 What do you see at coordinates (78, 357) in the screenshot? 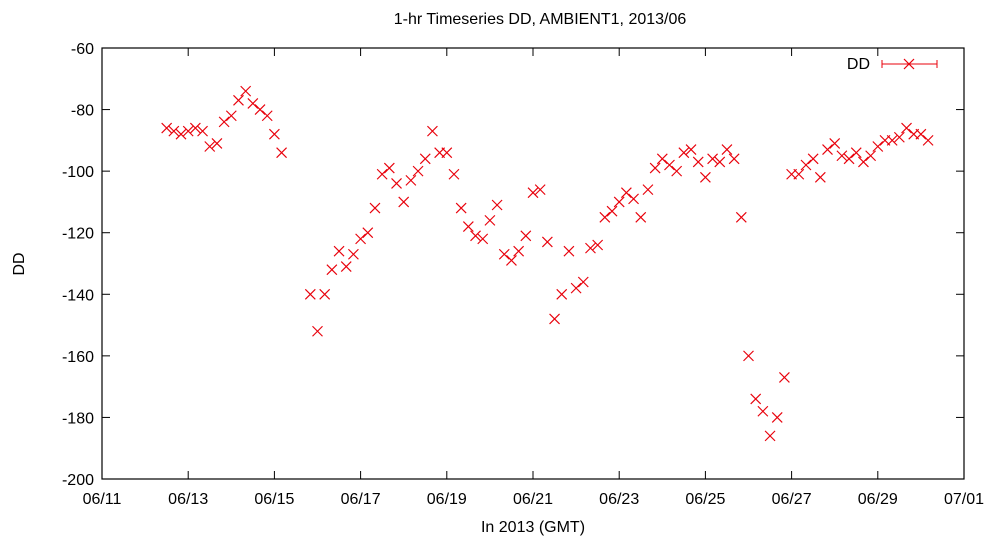
I see `y-tick-label: -160` at bounding box center [78, 357].